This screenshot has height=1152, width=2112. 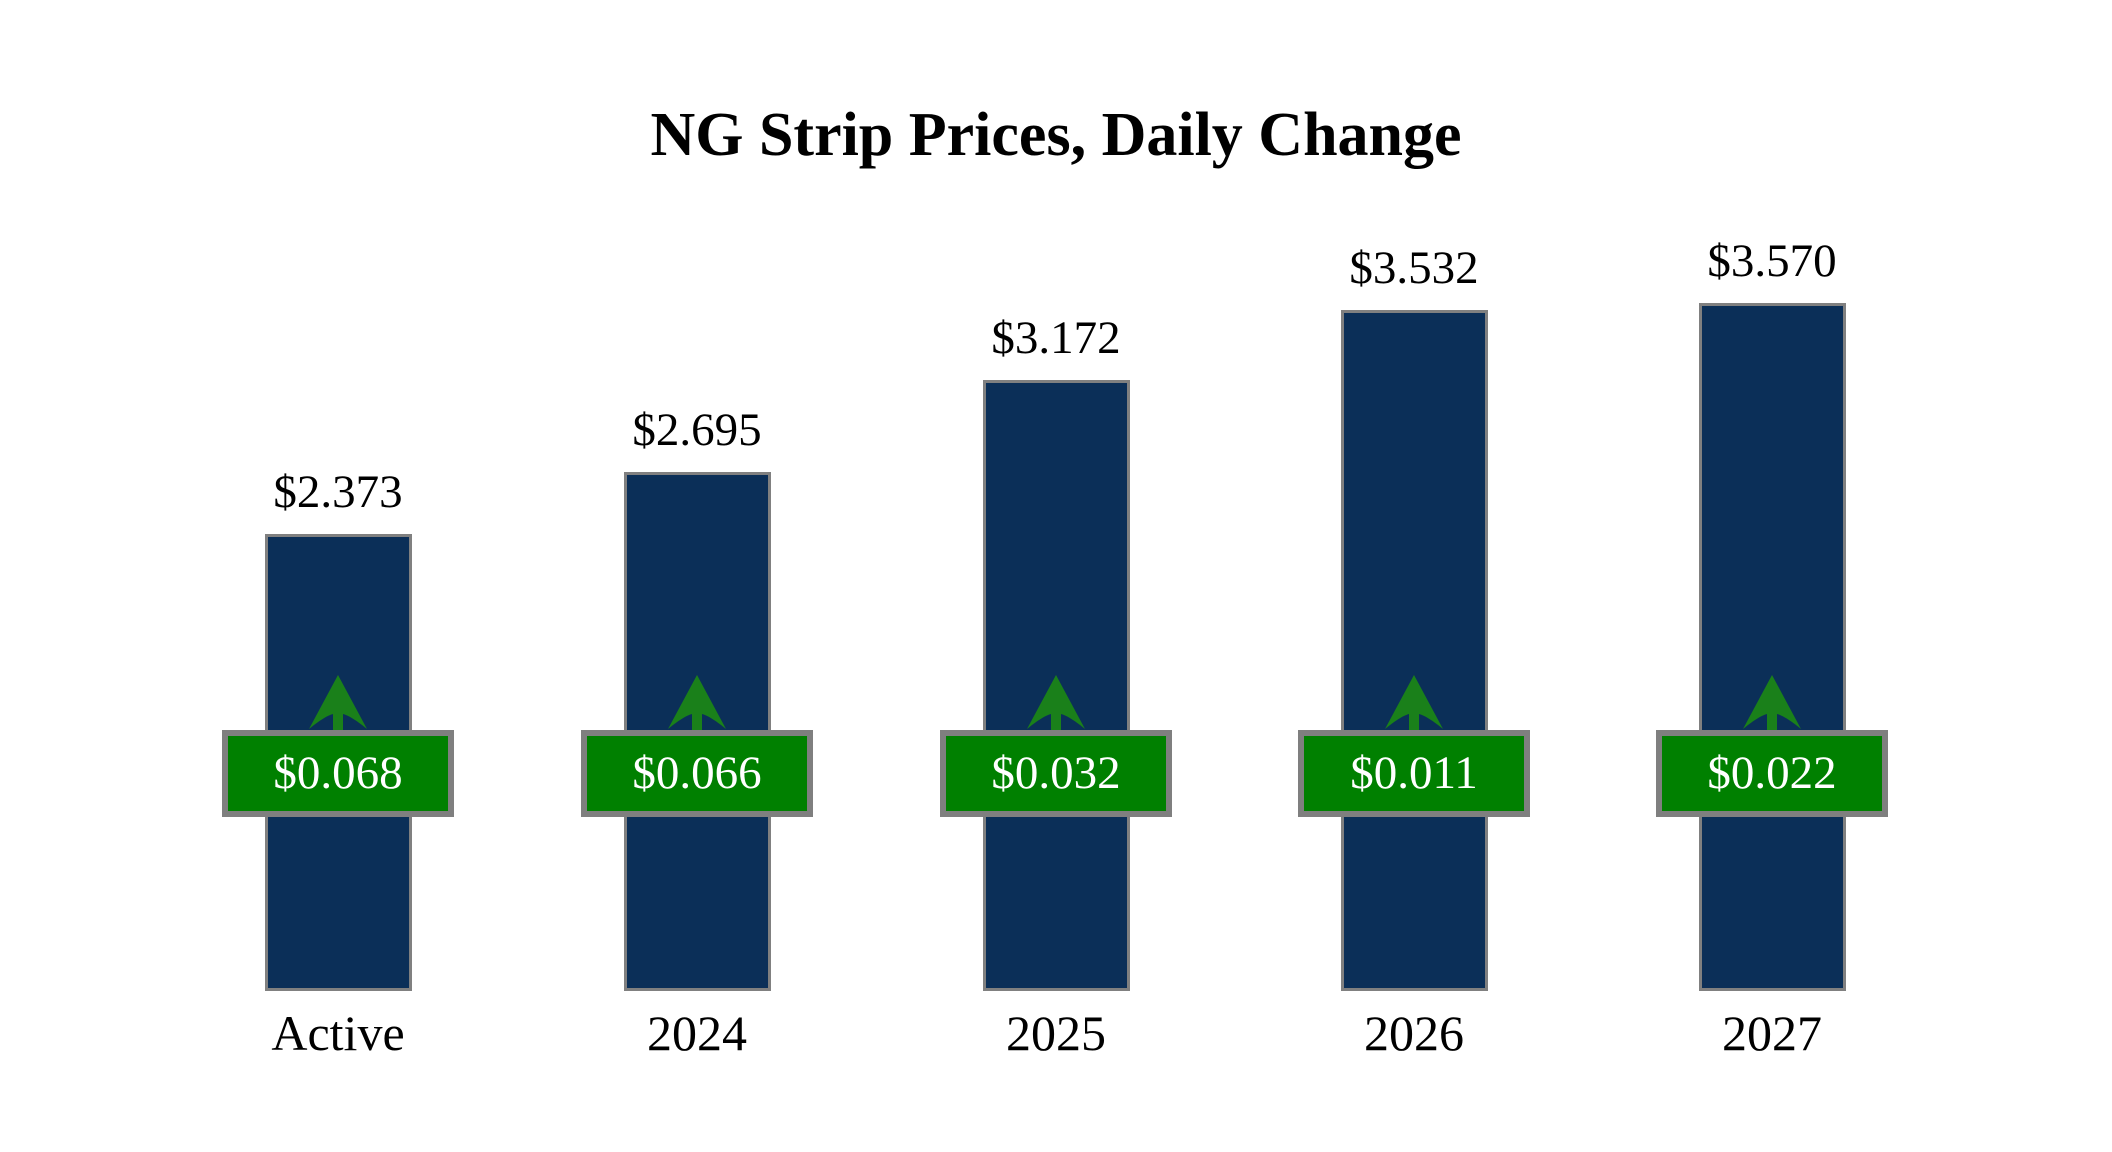 What do you see at coordinates (1414, 1033) in the screenshot?
I see `category-label-2026: 2026` at bounding box center [1414, 1033].